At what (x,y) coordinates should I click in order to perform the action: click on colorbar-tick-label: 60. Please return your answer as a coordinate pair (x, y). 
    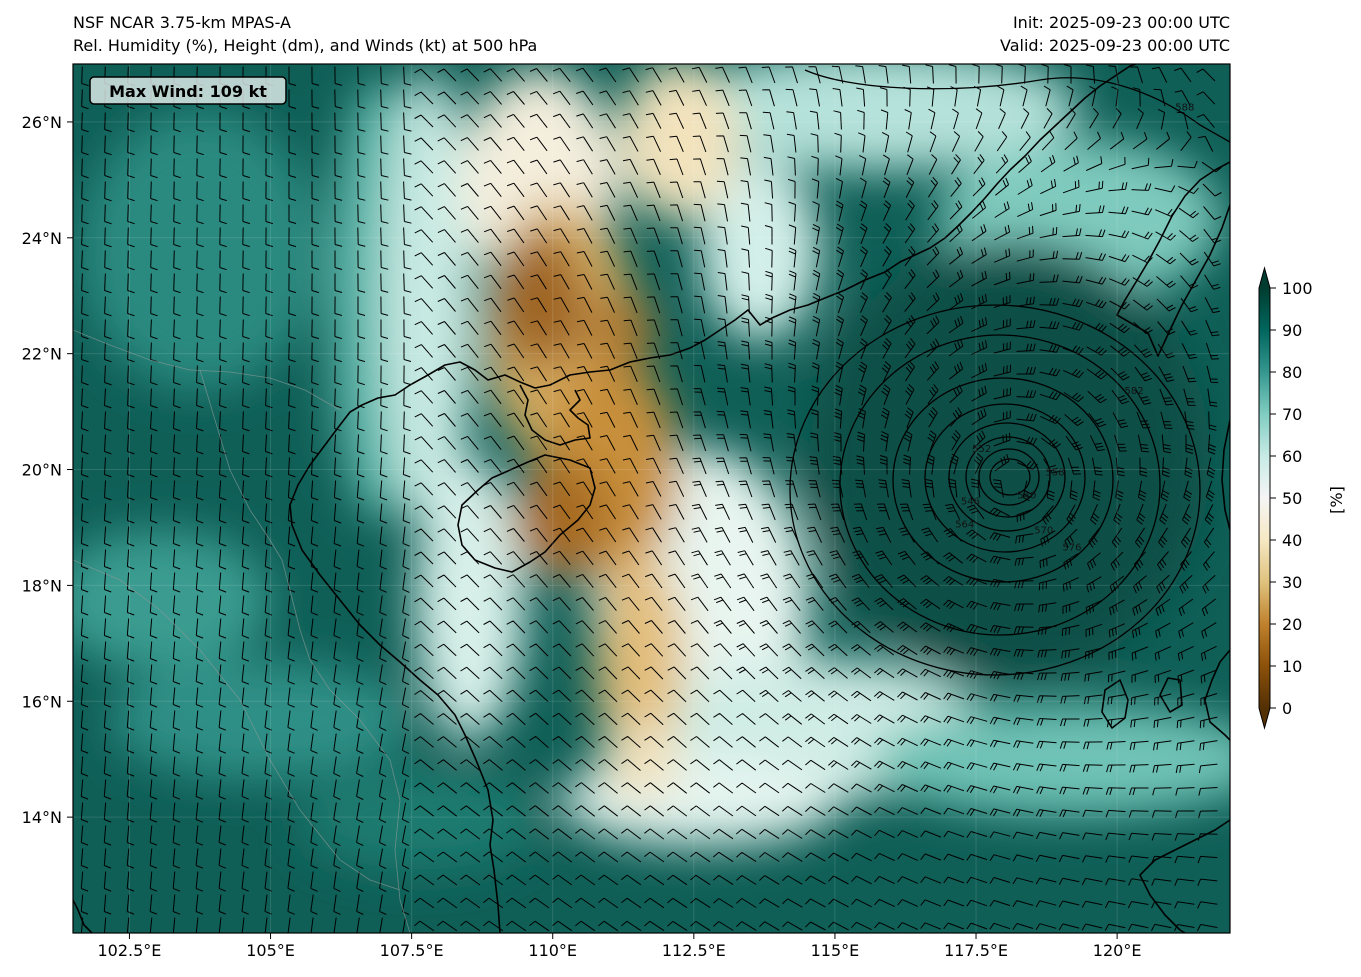
    Looking at the image, I should click on (1292, 456).